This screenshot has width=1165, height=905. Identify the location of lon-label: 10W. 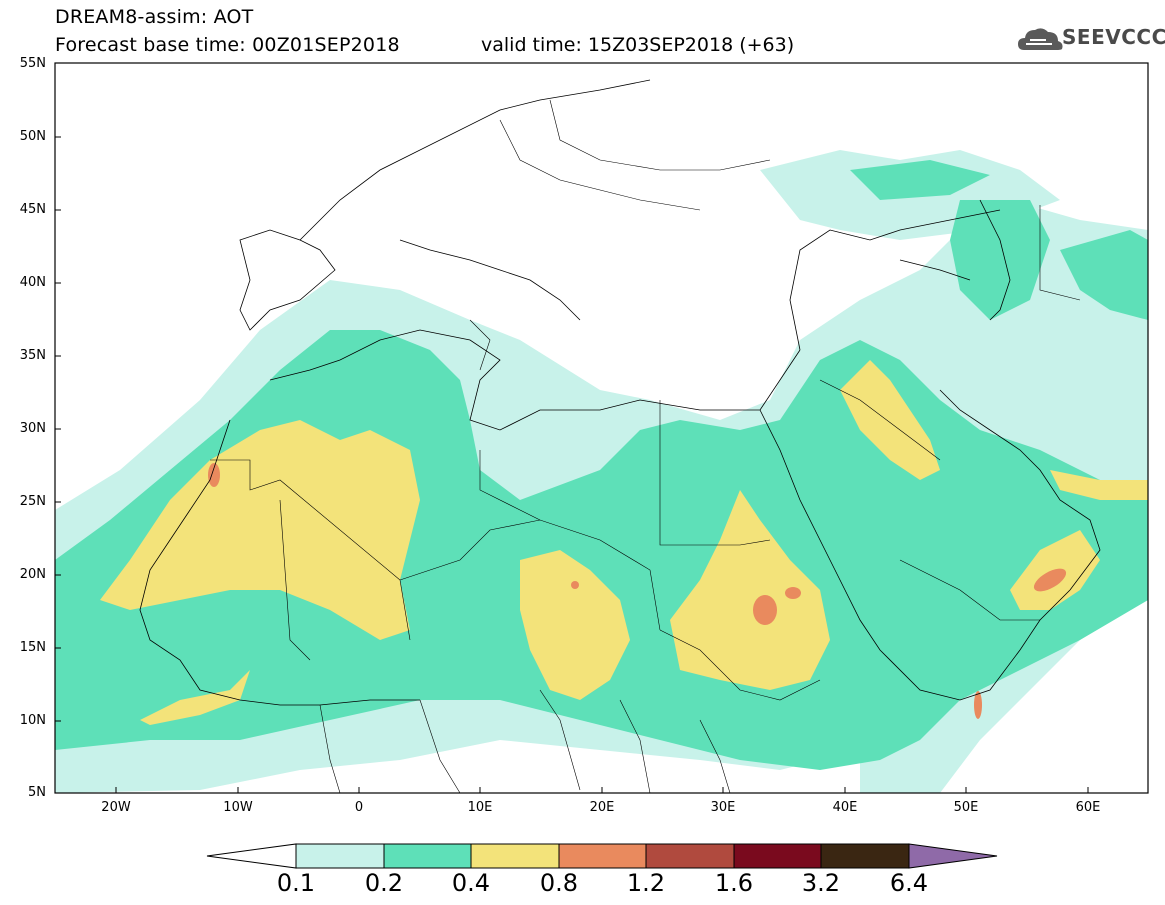
(238, 807).